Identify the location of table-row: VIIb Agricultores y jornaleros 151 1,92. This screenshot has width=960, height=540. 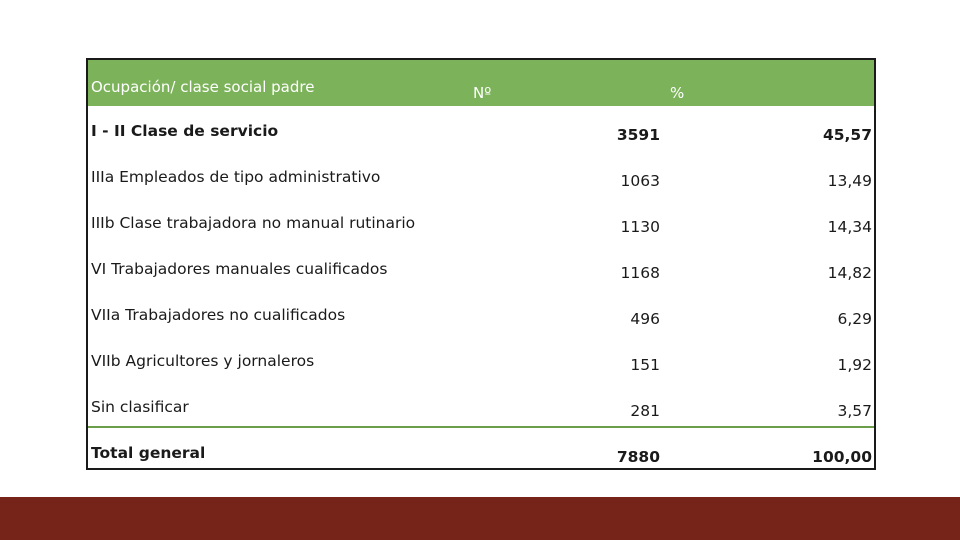
(481, 359).